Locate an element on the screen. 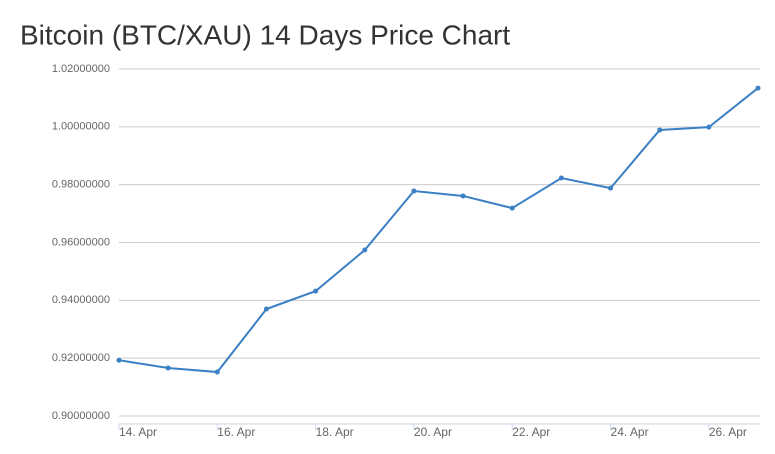  y-tick-label: 0.94000000 is located at coordinates (81, 300).